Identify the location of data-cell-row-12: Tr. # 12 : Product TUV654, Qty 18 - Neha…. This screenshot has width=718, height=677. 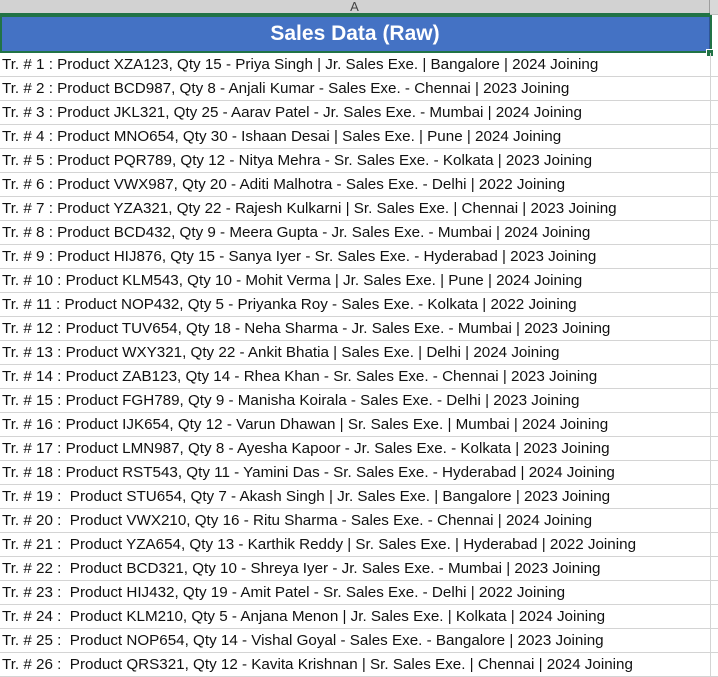
(359, 329).